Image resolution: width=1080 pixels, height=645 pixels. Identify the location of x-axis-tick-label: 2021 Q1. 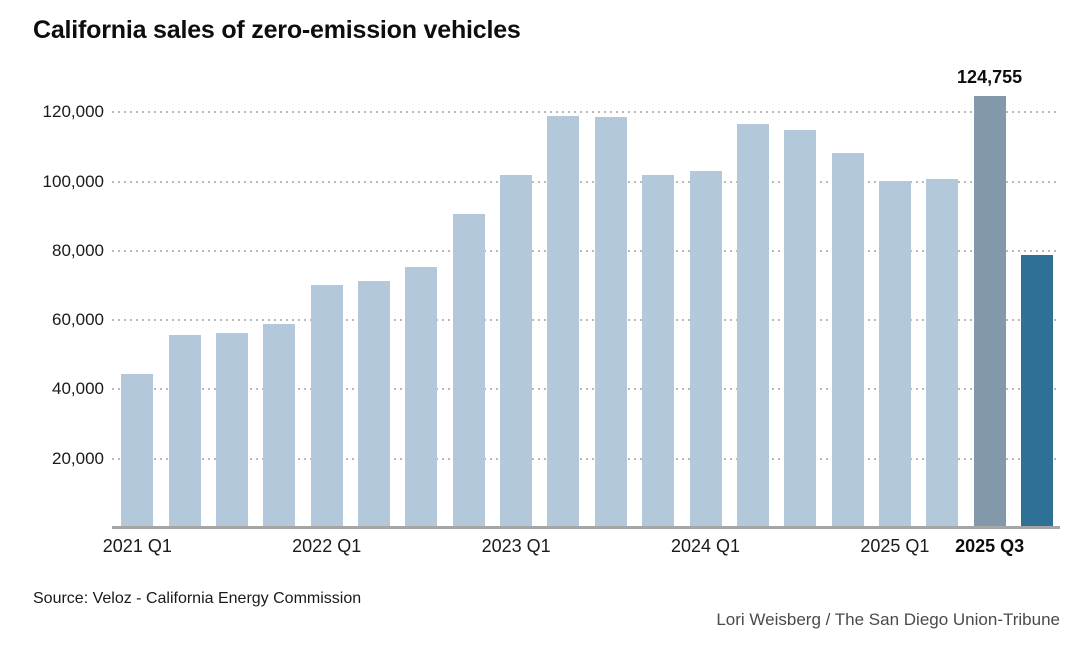
(137, 546).